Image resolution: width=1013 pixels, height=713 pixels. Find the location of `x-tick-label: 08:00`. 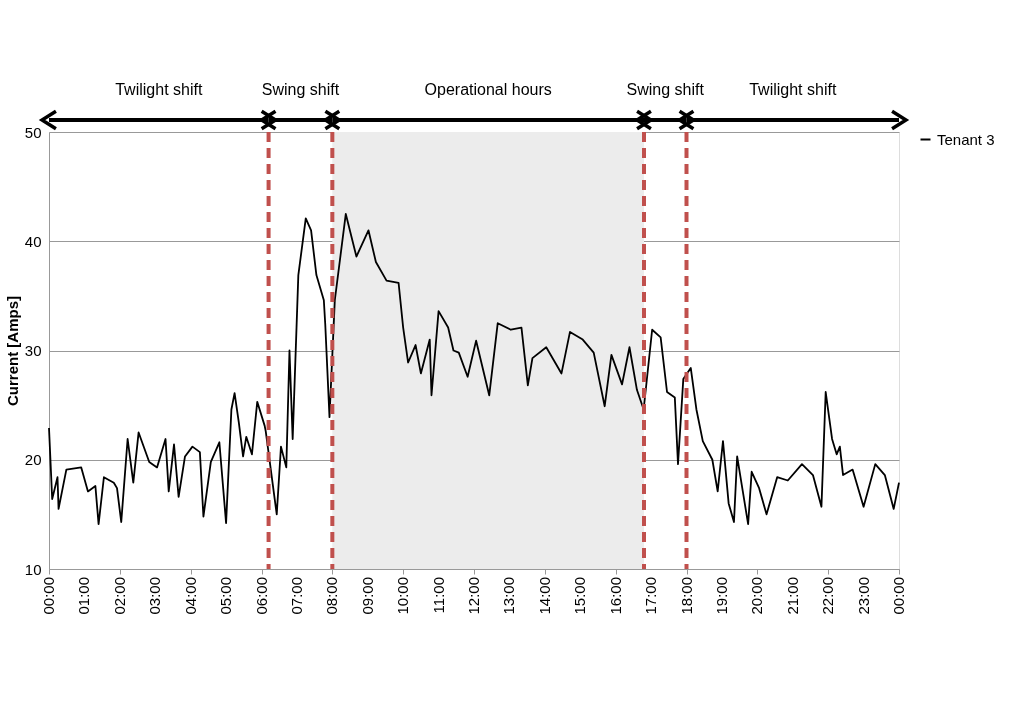

x-tick-label: 08:00 is located at coordinates (332, 596).